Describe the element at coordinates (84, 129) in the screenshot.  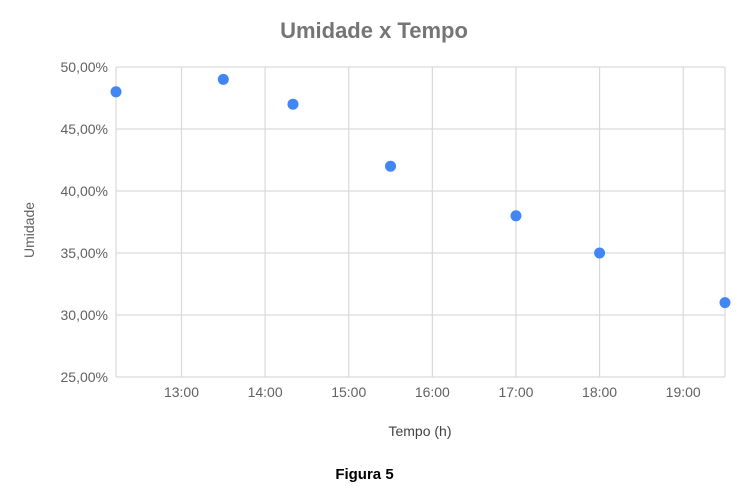
I see `y-tick-label: 45,00%` at that location.